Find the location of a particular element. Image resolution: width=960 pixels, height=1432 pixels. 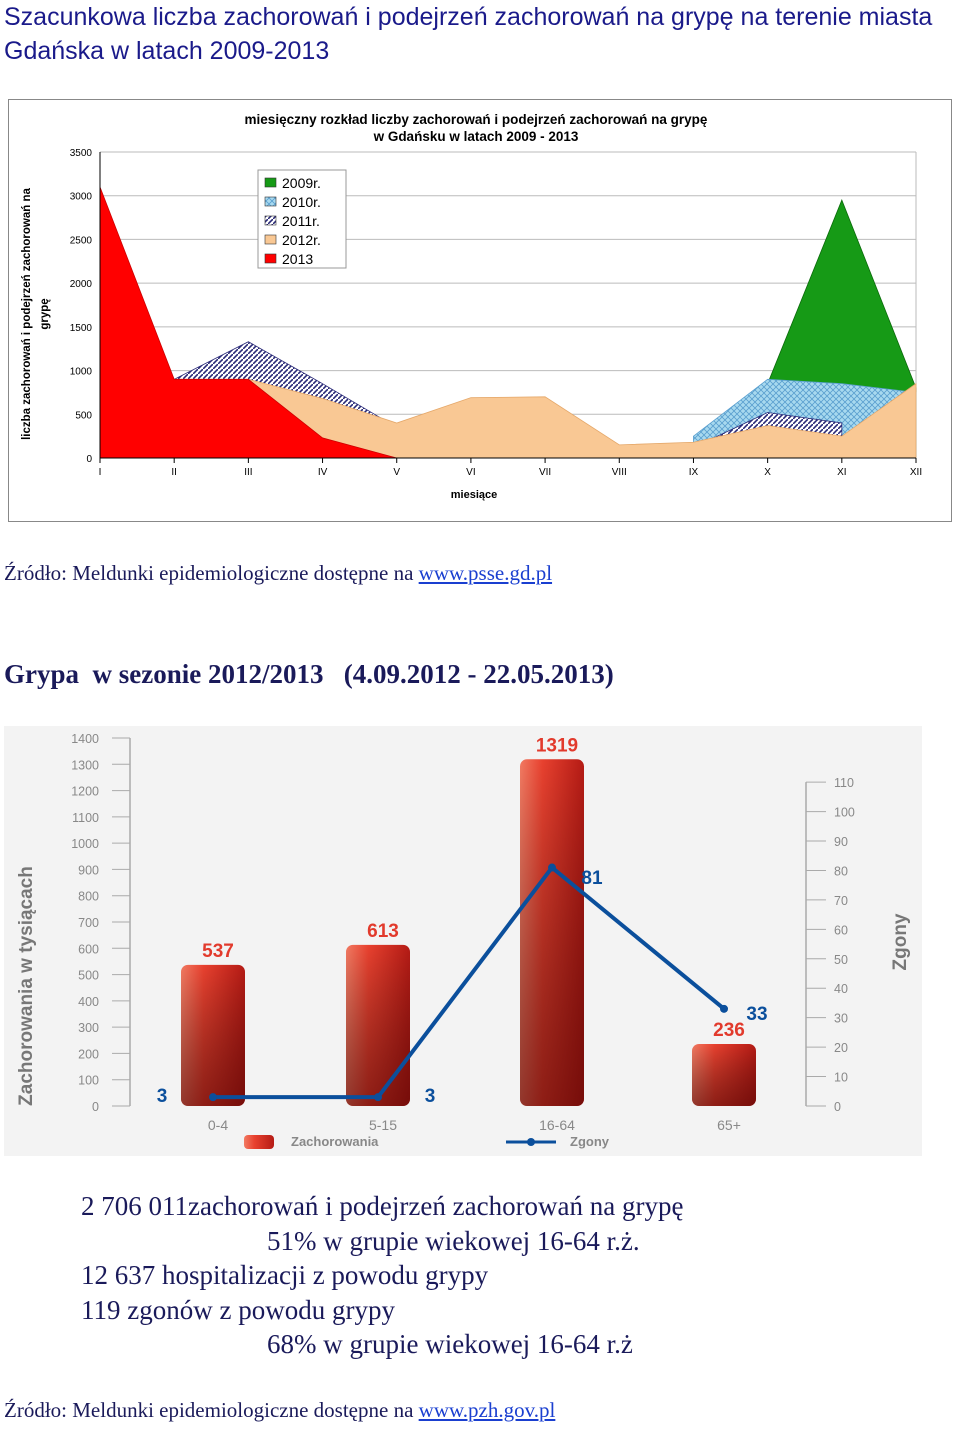

x-tick-label: VII is located at coordinates (545, 472).